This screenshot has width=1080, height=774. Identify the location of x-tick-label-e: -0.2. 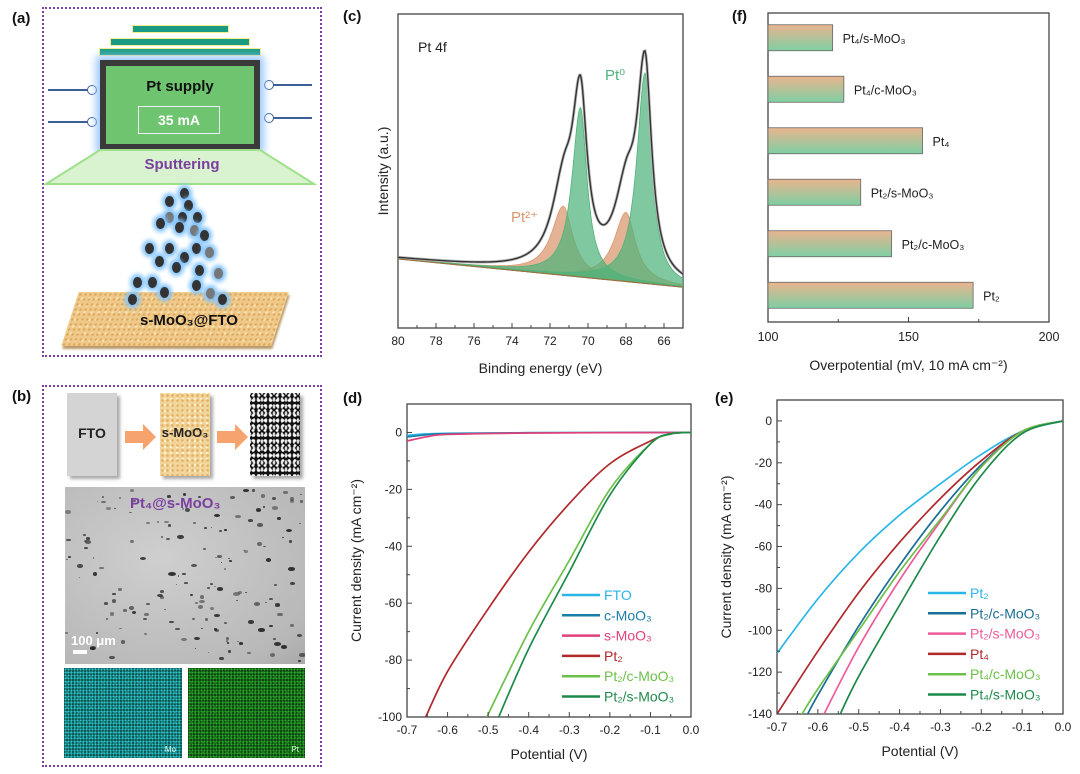
(981, 727).